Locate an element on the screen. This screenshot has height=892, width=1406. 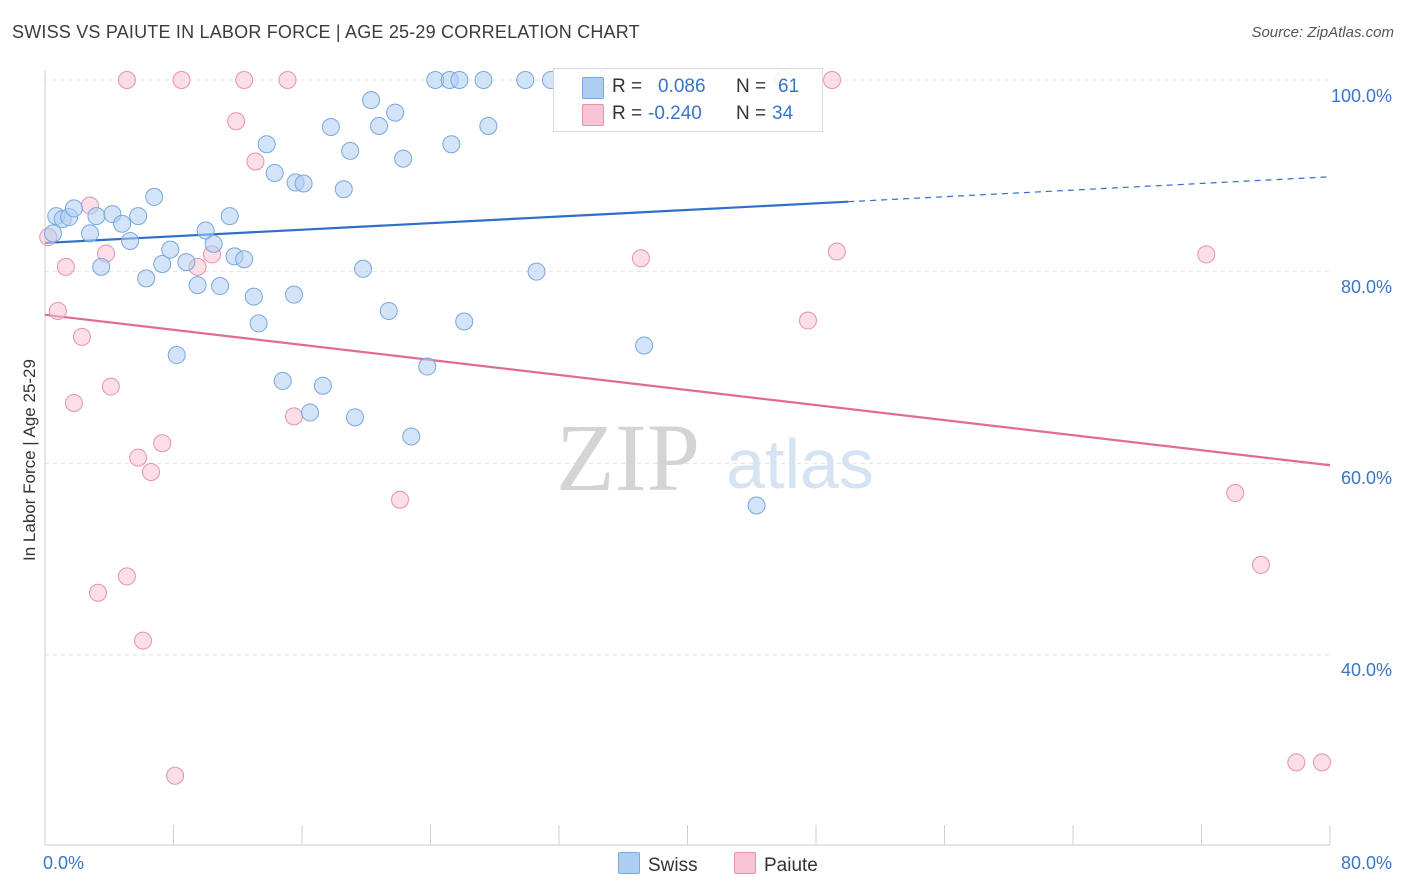
swiss-trend-line is located at coordinates (446, 222).